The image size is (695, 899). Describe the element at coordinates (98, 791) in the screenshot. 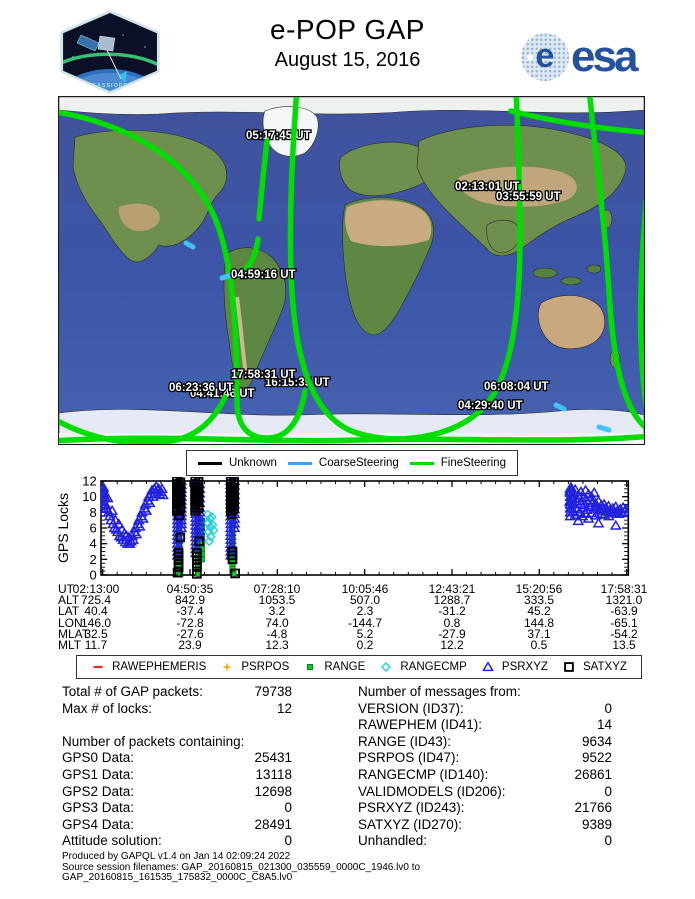

I see `stat-label: GPS2 Data:` at that location.